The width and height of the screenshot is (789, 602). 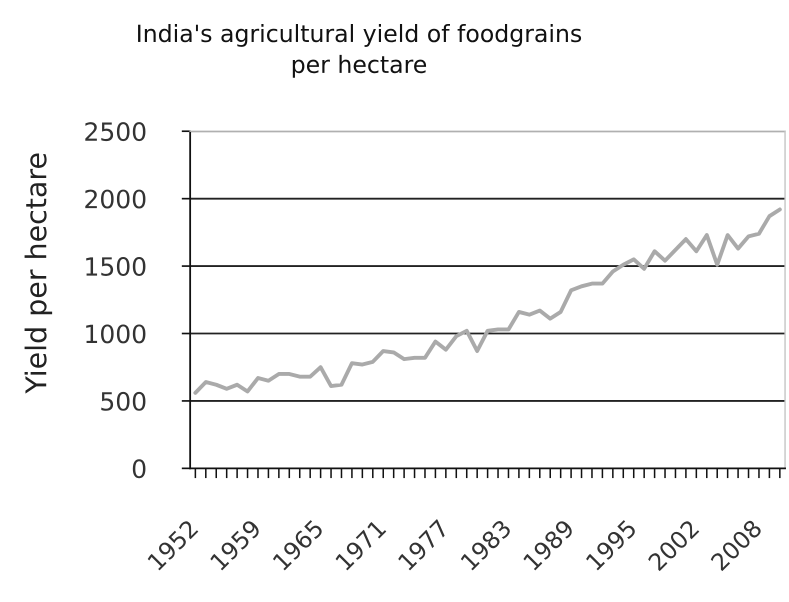 I want to click on y-tick-label: 1500, so click(x=116, y=266).